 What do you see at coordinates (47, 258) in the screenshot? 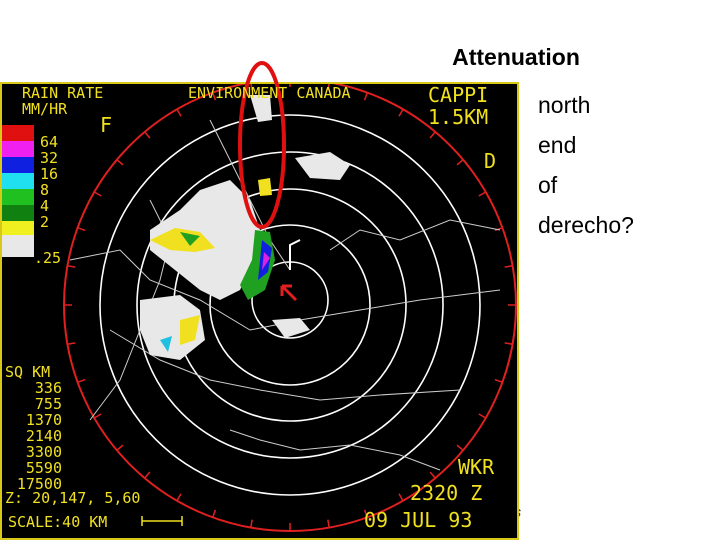
I see `legend-label: .25` at bounding box center [47, 258].